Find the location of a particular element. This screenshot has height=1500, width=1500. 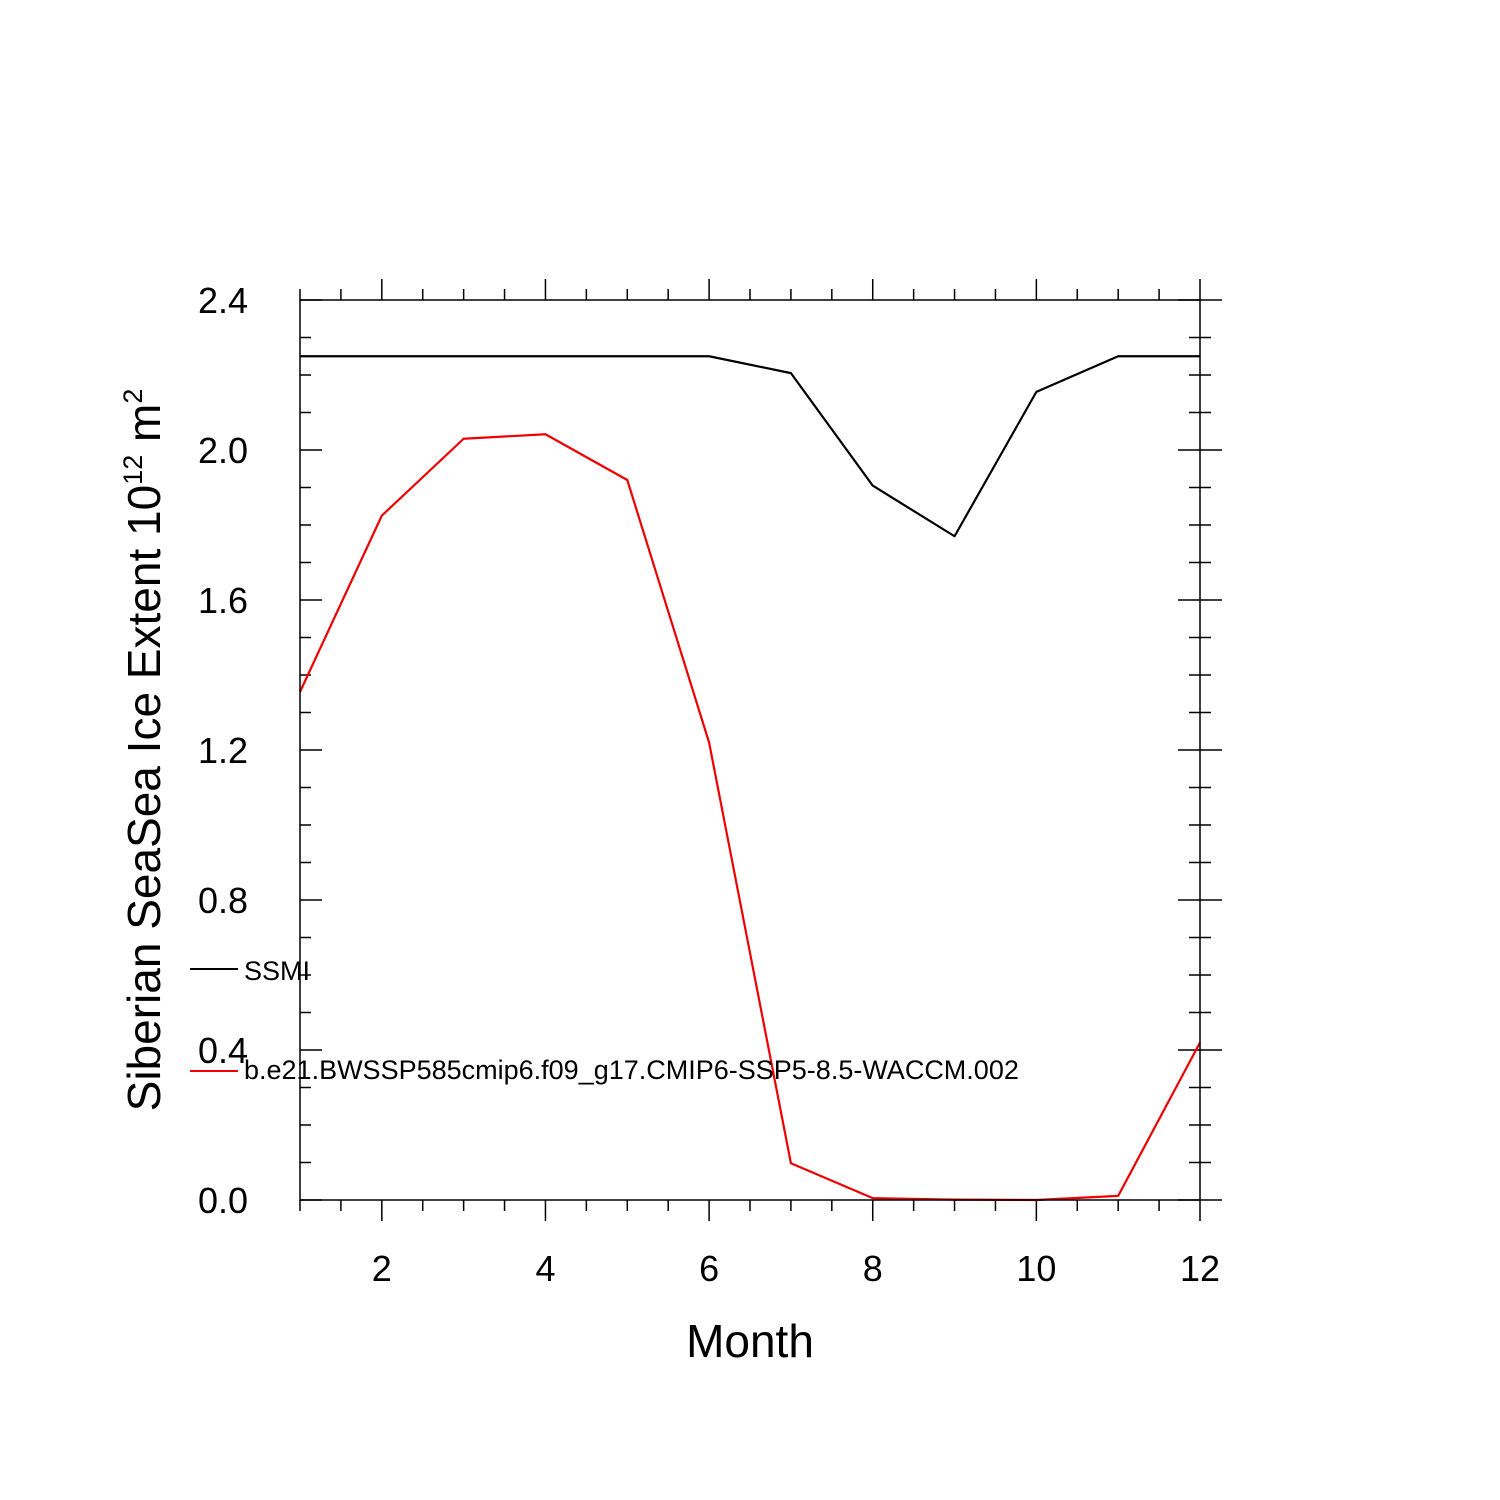

legend-label-ssmi: SSMI is located at coordinates (277, 971).